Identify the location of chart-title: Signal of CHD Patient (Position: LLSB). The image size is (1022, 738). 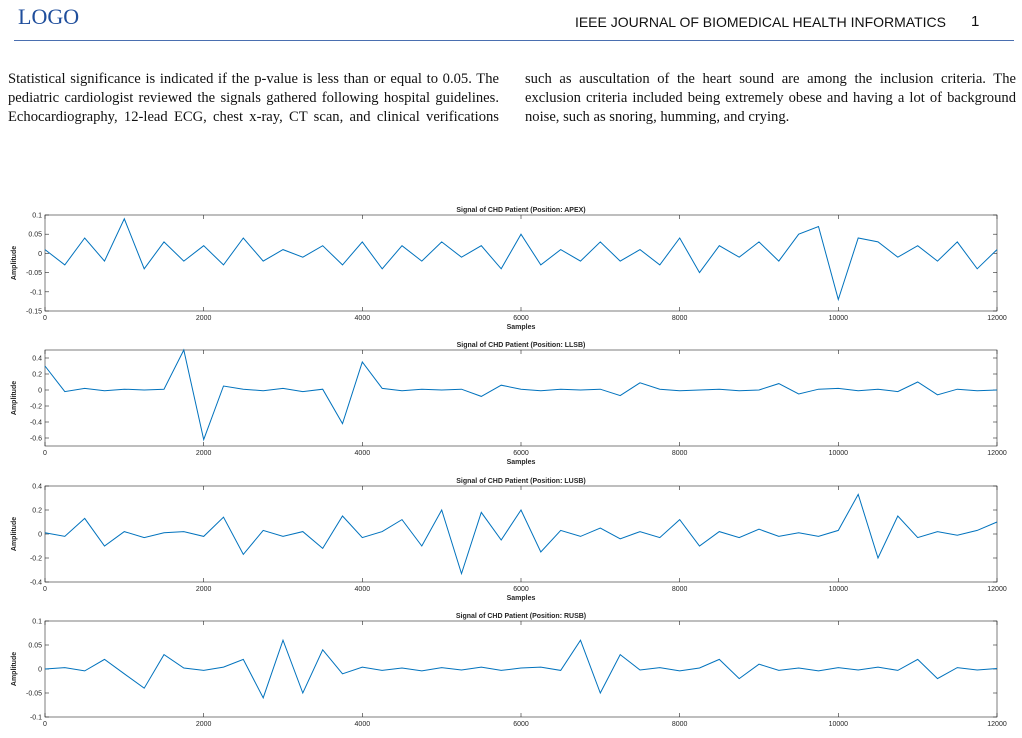
(521, 345).